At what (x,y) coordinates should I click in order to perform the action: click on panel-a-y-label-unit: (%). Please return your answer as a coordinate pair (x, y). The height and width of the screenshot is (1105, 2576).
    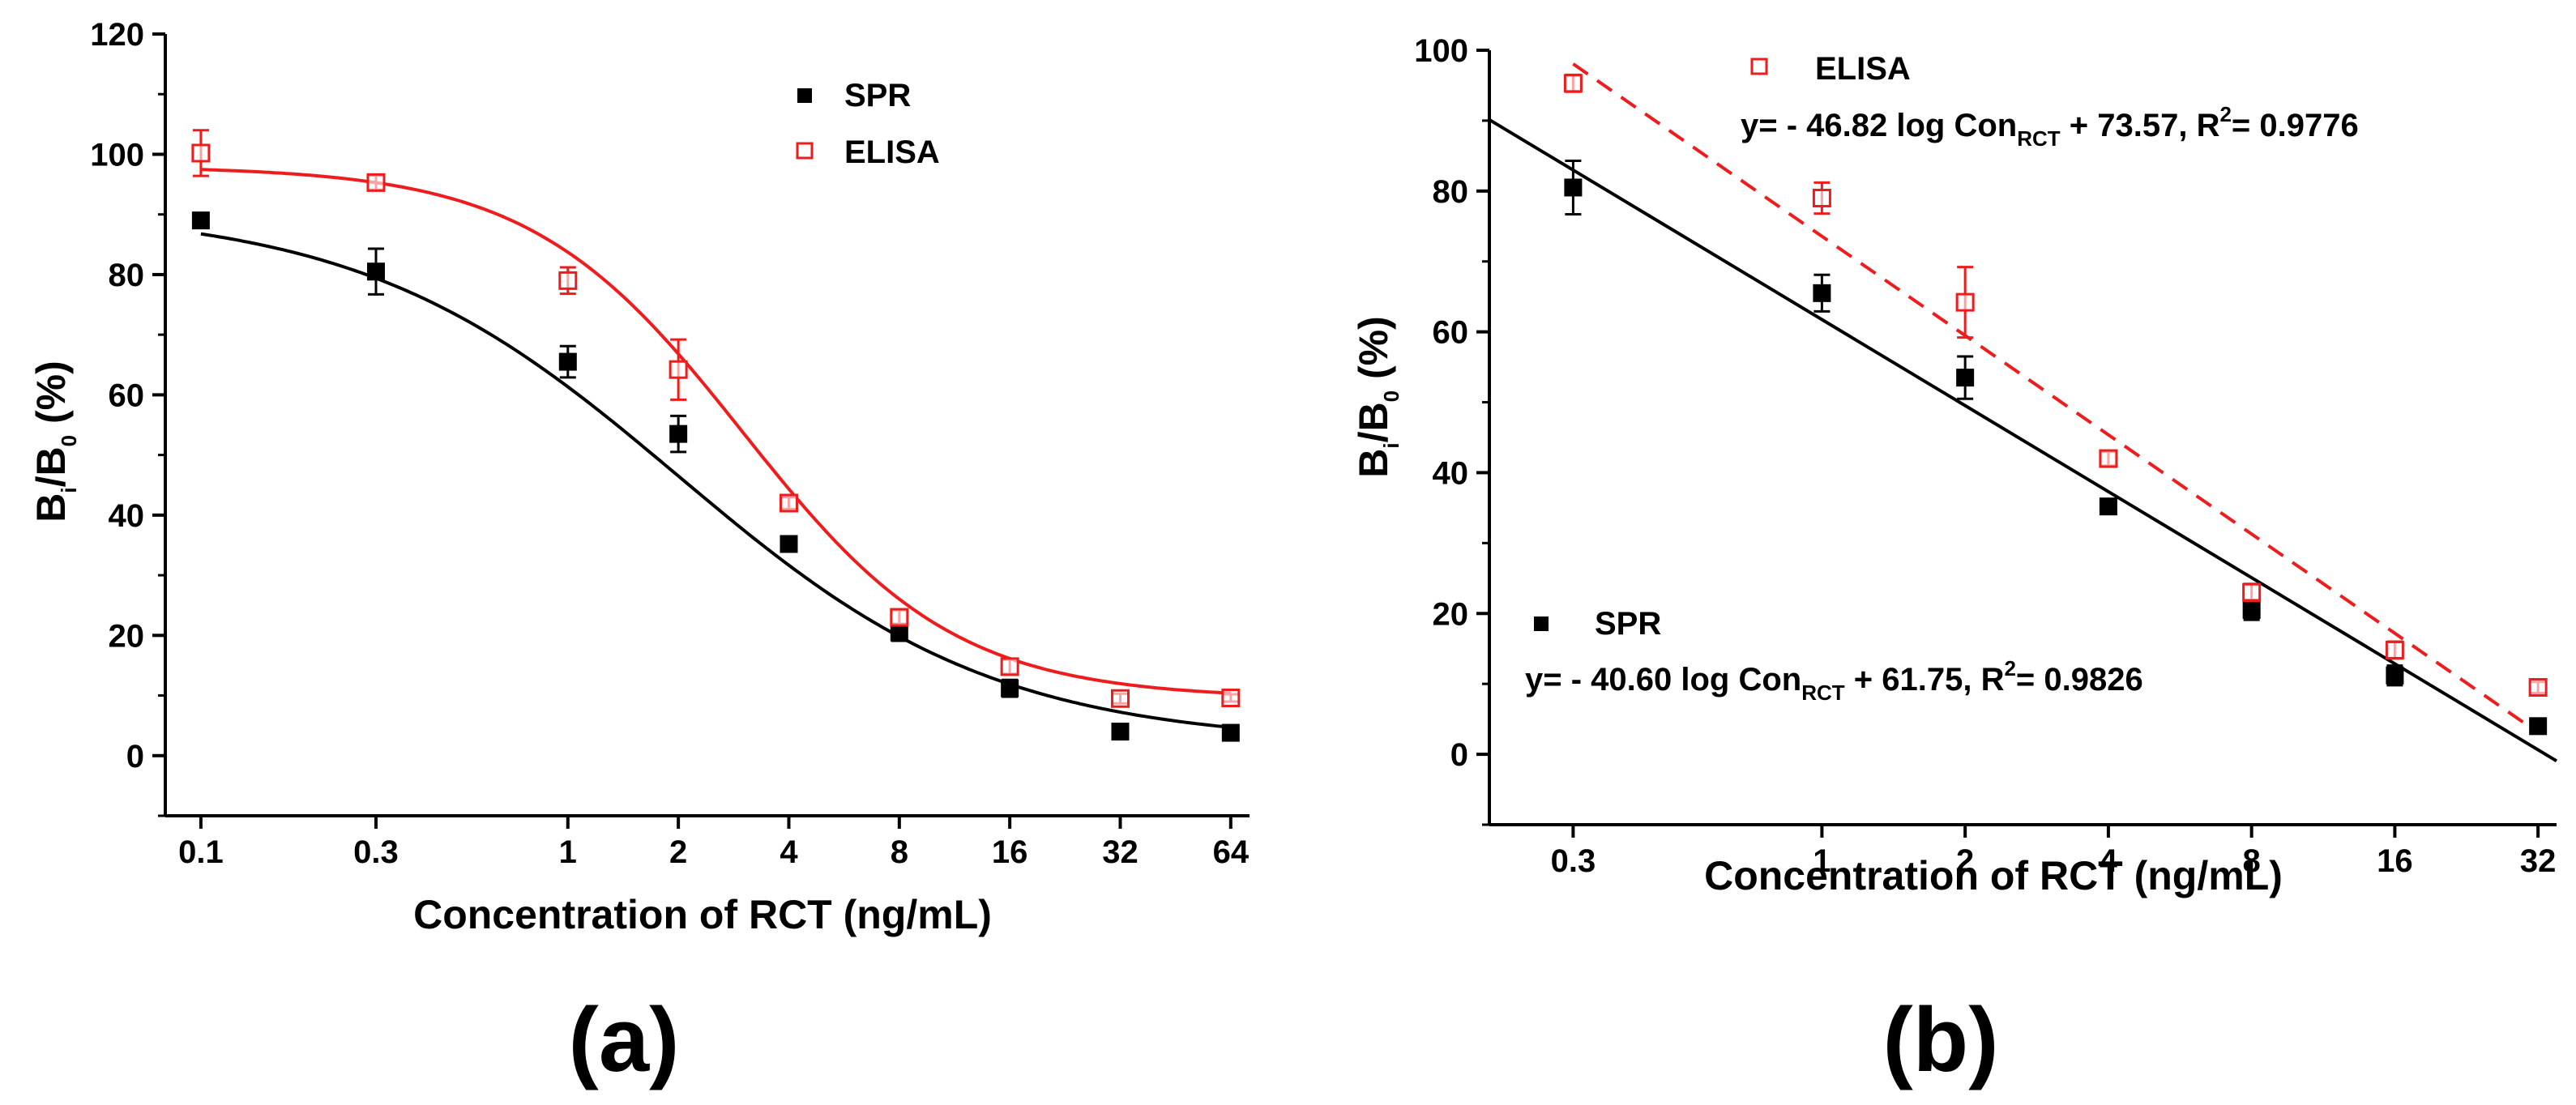
    Looking at the image, I should click on (51, 398).